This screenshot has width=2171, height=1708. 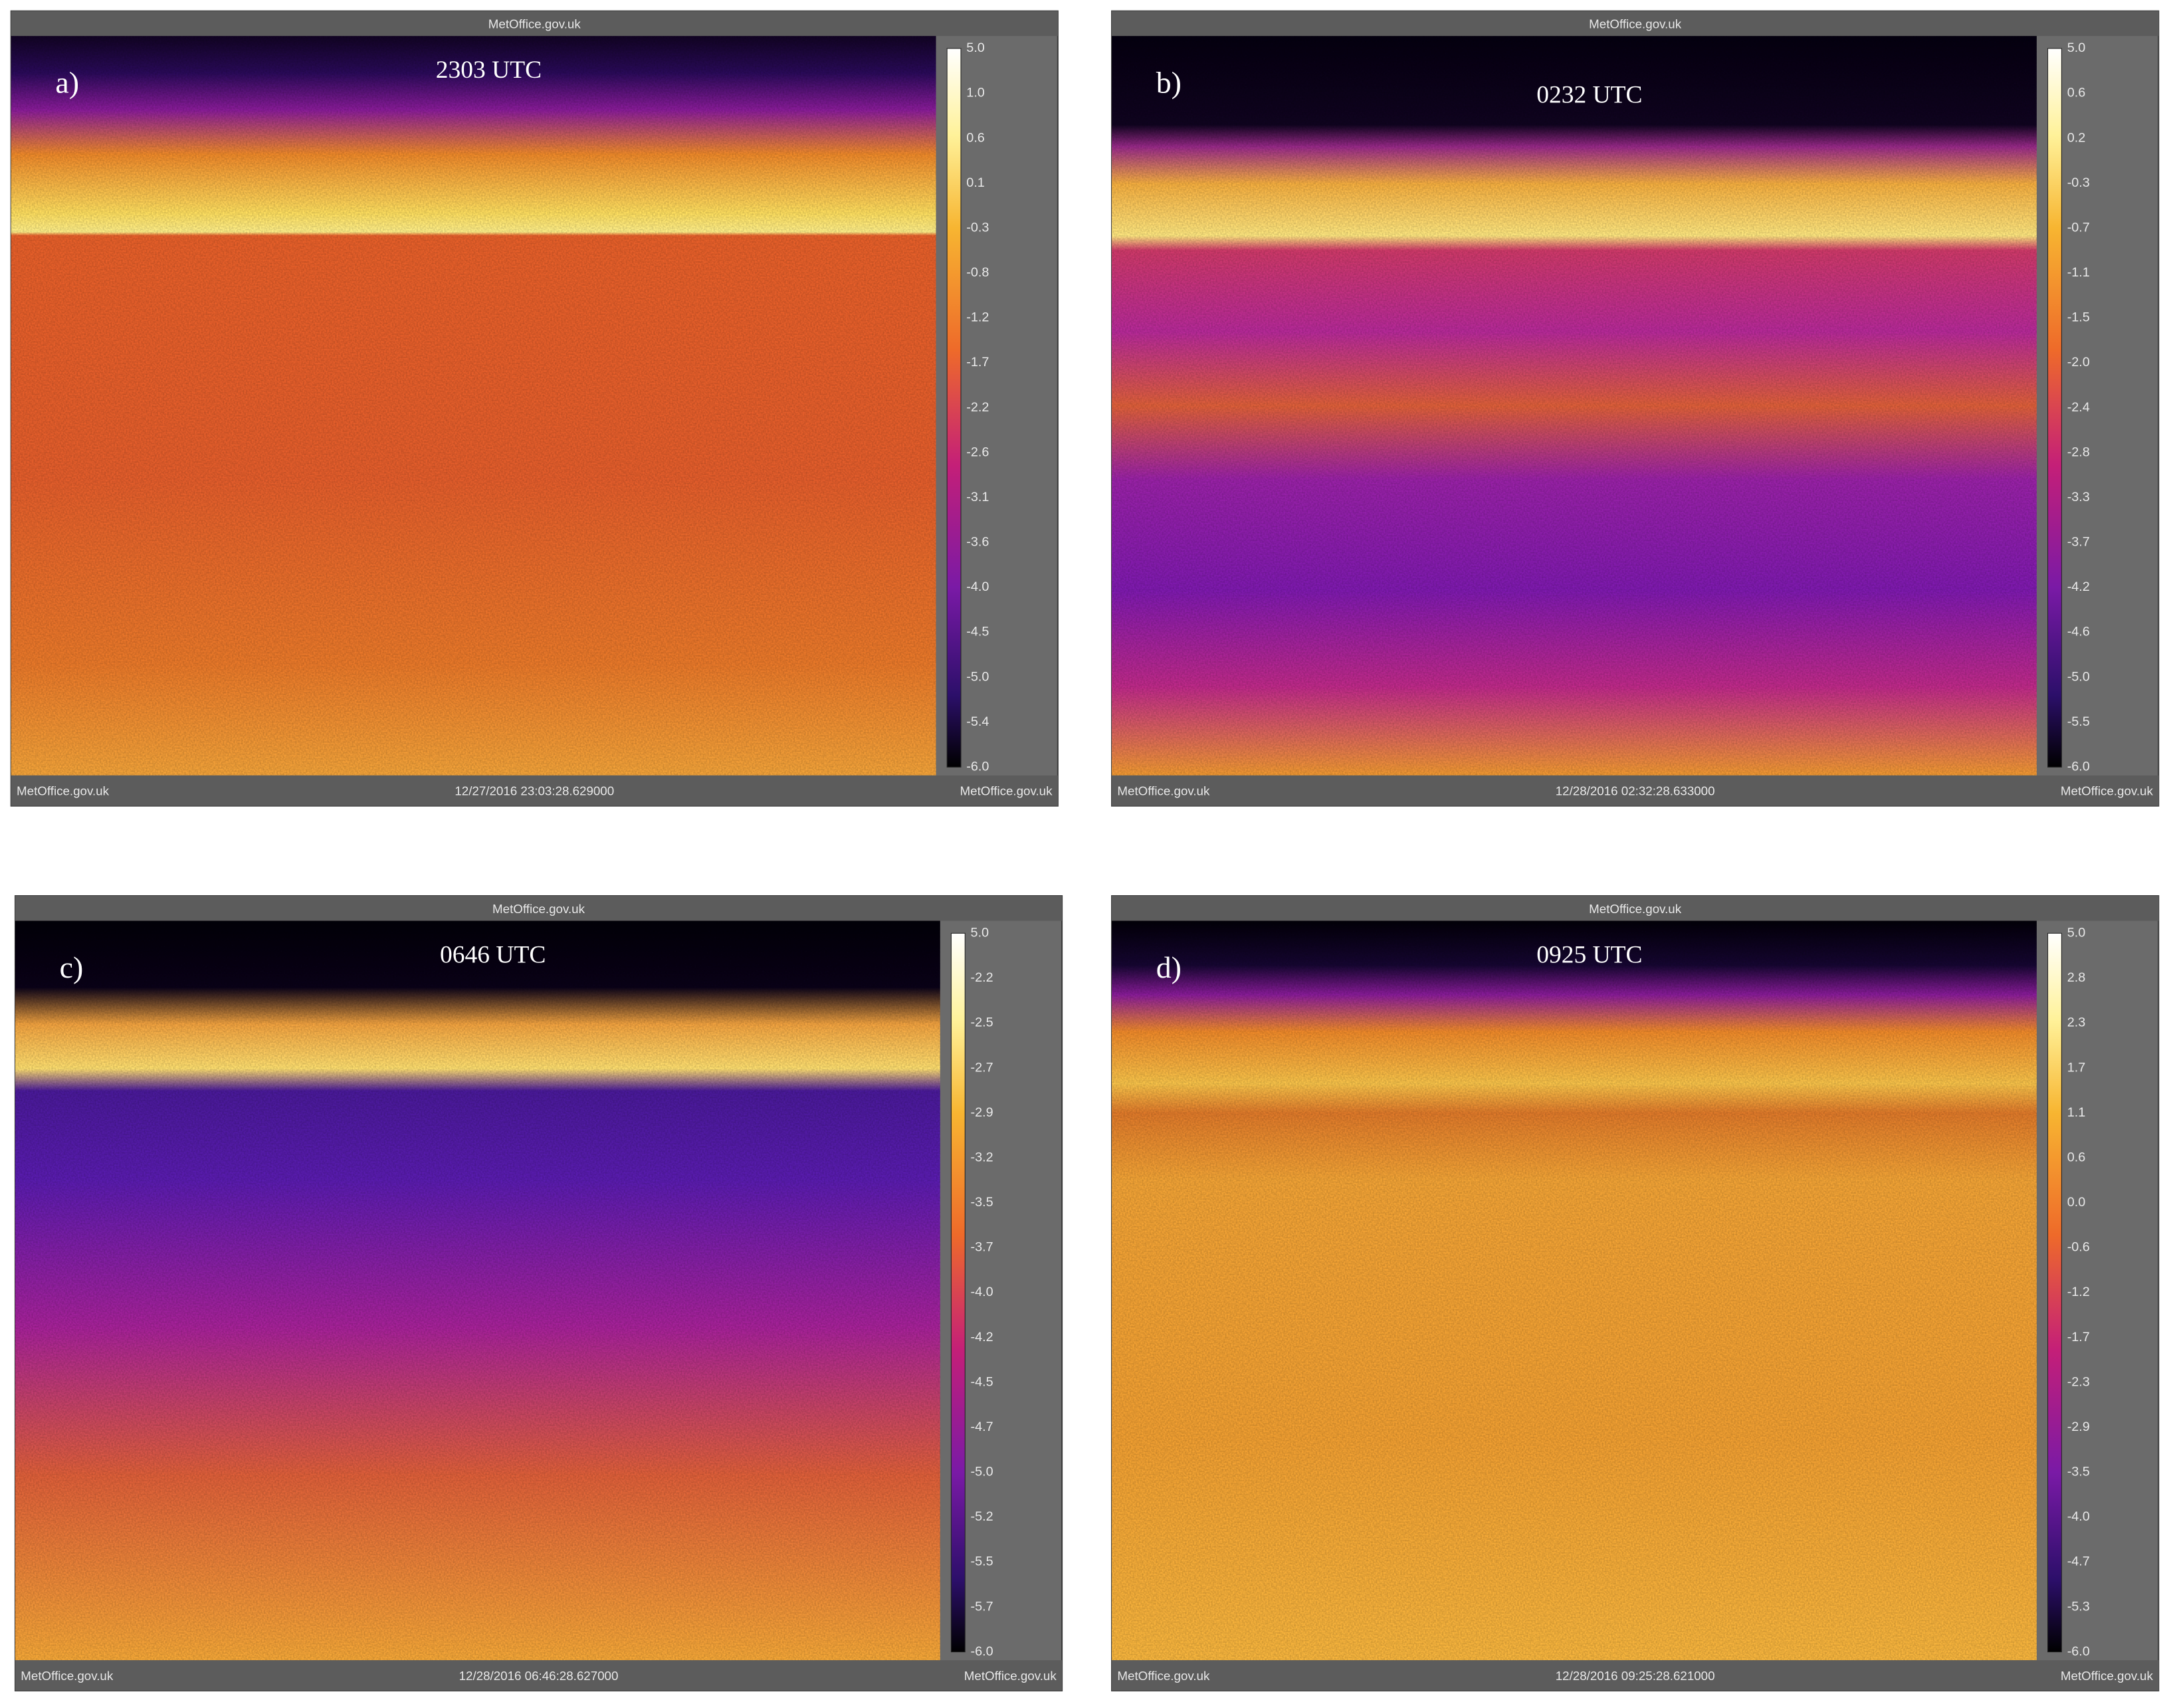 What do you see at coordinates (977, 272) in the screenshot?
I see `colorbar-tick-label: -0.8` at bounding box center [977, 272].